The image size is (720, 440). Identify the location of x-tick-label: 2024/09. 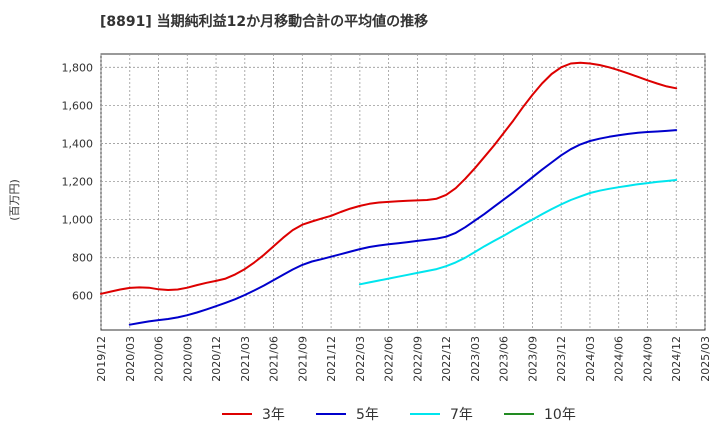
(647, 359).